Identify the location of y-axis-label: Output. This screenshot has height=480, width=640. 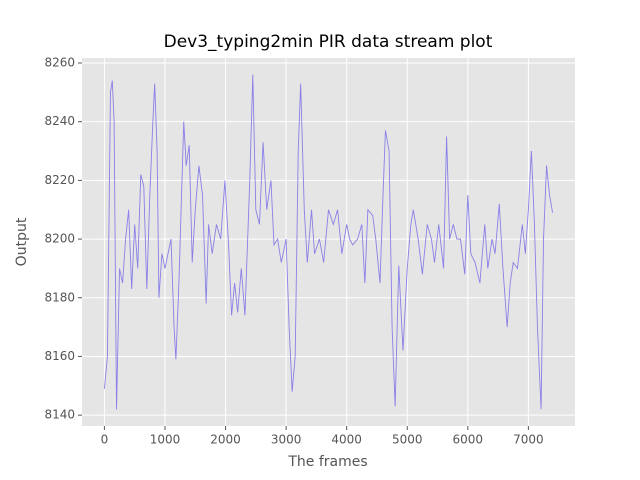
(22, 241).